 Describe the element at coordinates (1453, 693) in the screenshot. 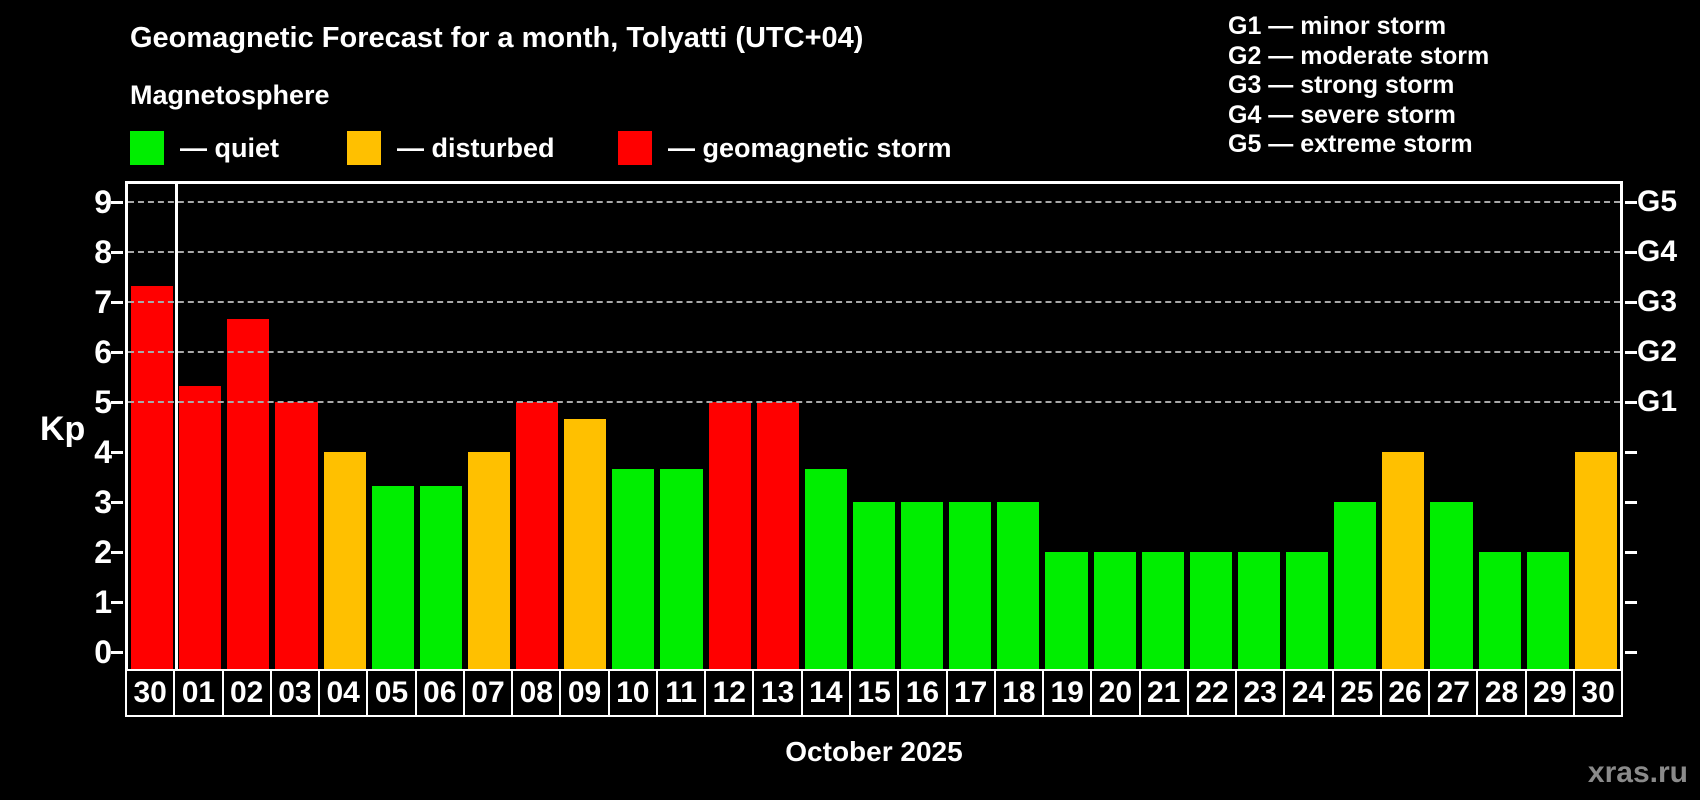

I see `day-label-27-27: 27` at that location.